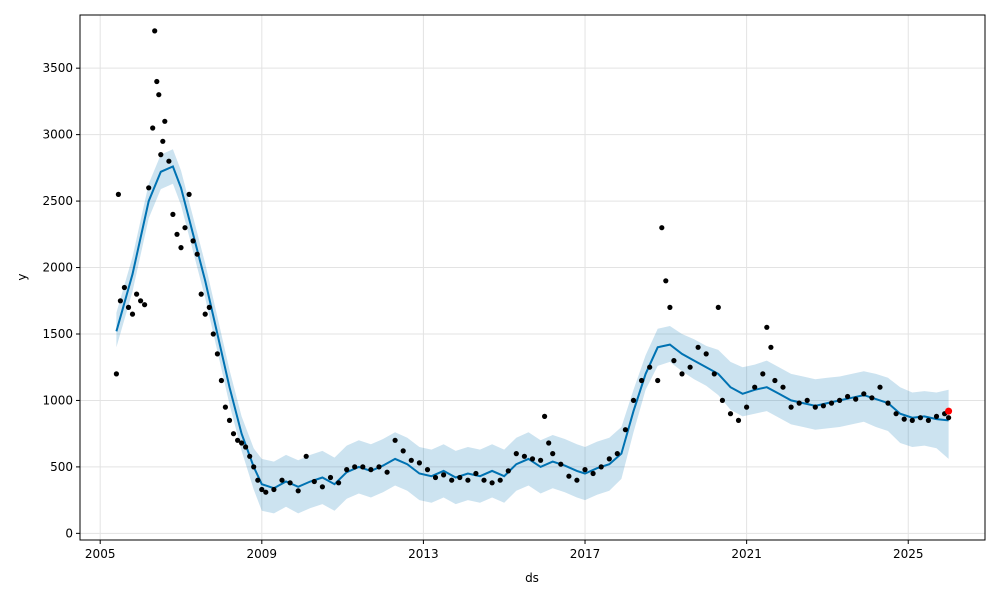 The width and height of the screenshot is (1000, 600). I want to click on x-tick-label: 2009, so click(262, 554).